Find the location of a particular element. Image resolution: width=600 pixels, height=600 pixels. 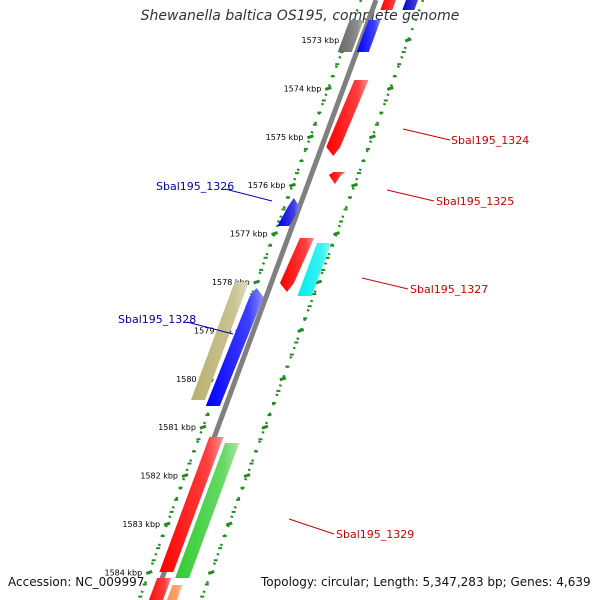

gene-label: Sbal195_1326 is located at coordinates (195, 186).